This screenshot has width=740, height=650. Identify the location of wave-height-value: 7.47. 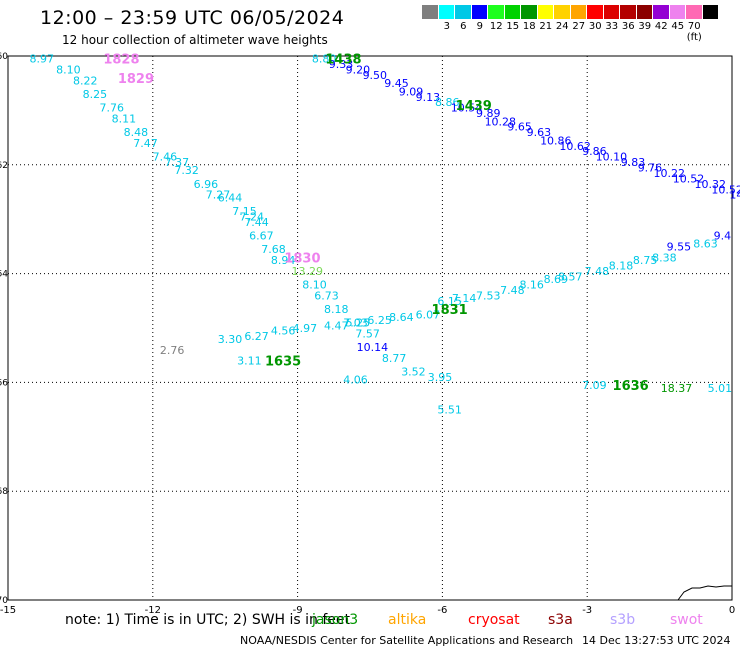
(145, 143).